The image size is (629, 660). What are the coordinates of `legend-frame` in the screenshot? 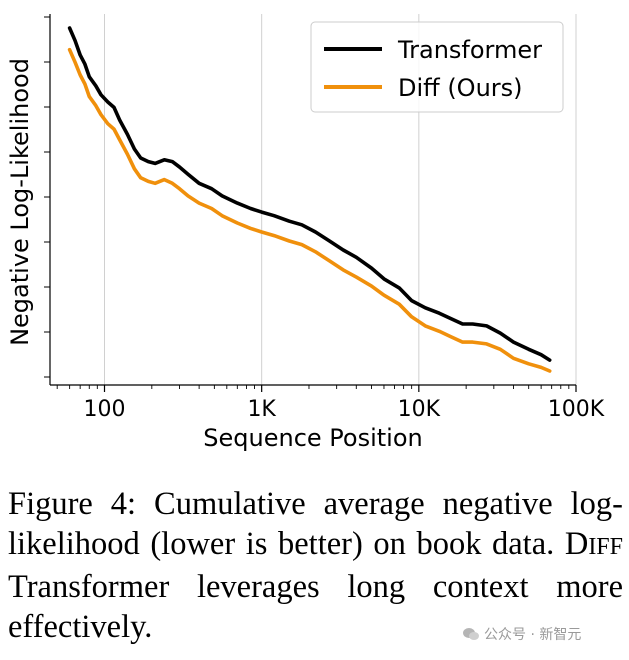 It's located at (437, 67).